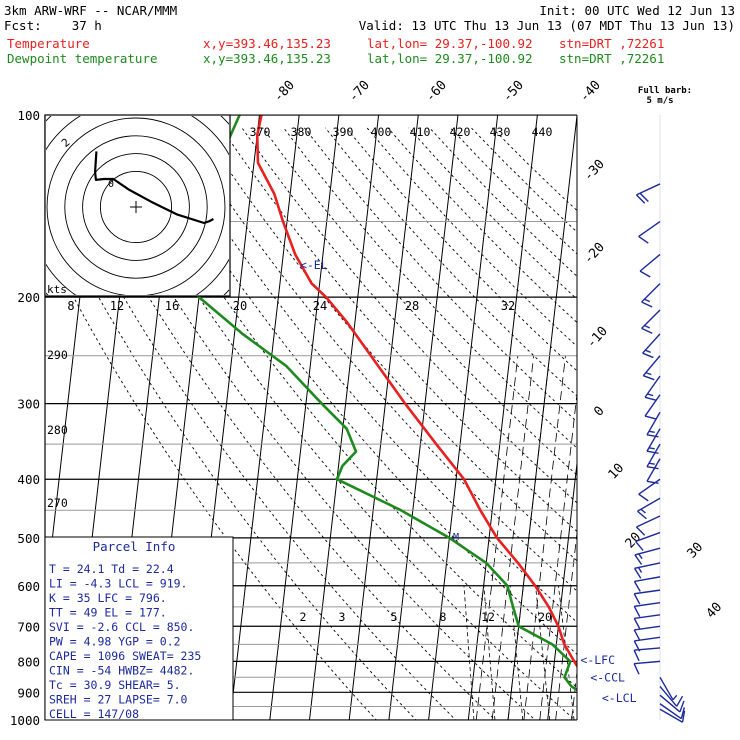 This screenshot has width=740, height=740. I want to click on hodograph-trace, so click(154, 188).